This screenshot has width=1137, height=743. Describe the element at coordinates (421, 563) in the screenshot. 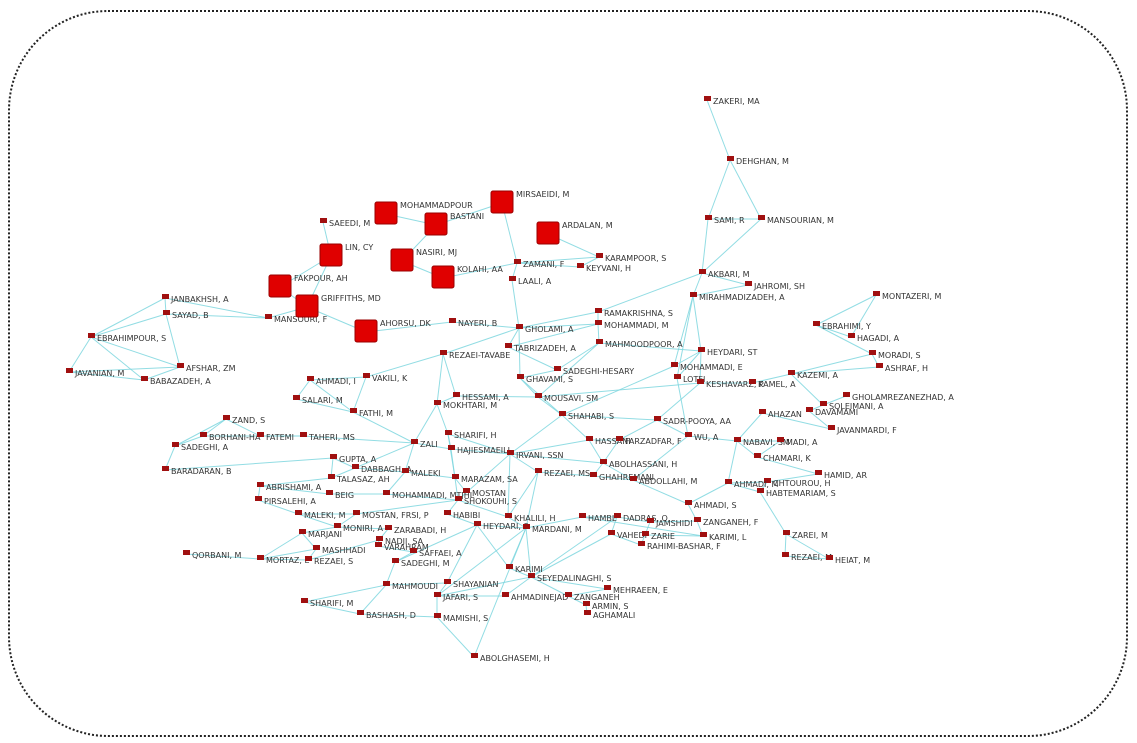

I see `author-node: SADEGHI, M` at that location.